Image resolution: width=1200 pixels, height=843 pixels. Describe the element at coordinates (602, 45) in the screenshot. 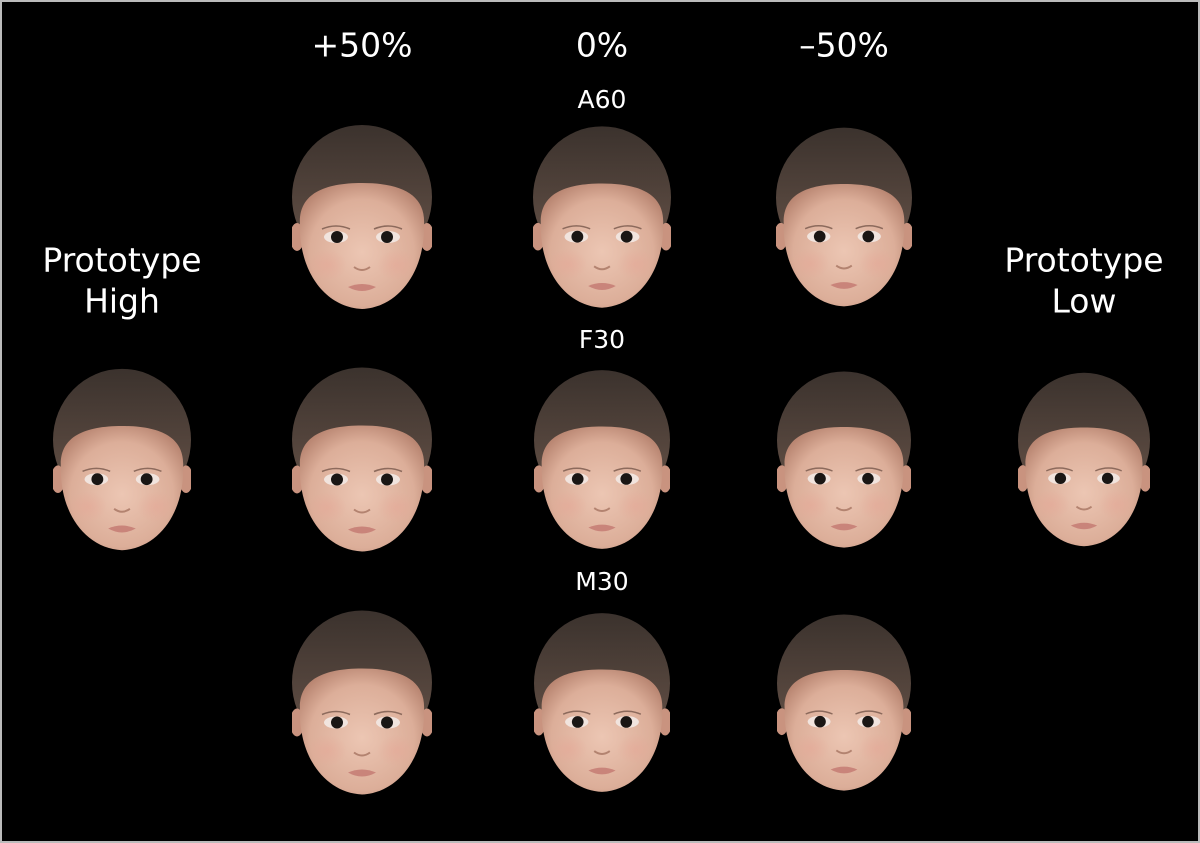

I see `column-header: 0%` at that location.